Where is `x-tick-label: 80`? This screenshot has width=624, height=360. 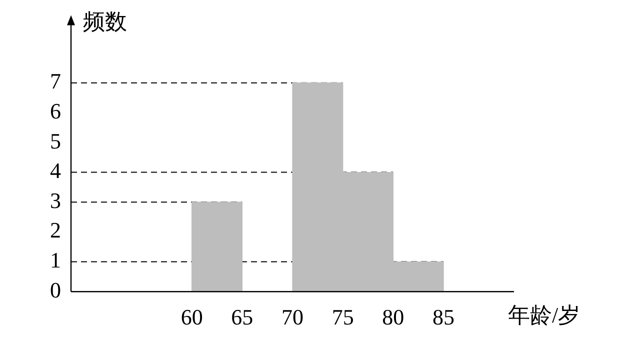
x-tick-label: 80 is located at coordinates (393, 317).